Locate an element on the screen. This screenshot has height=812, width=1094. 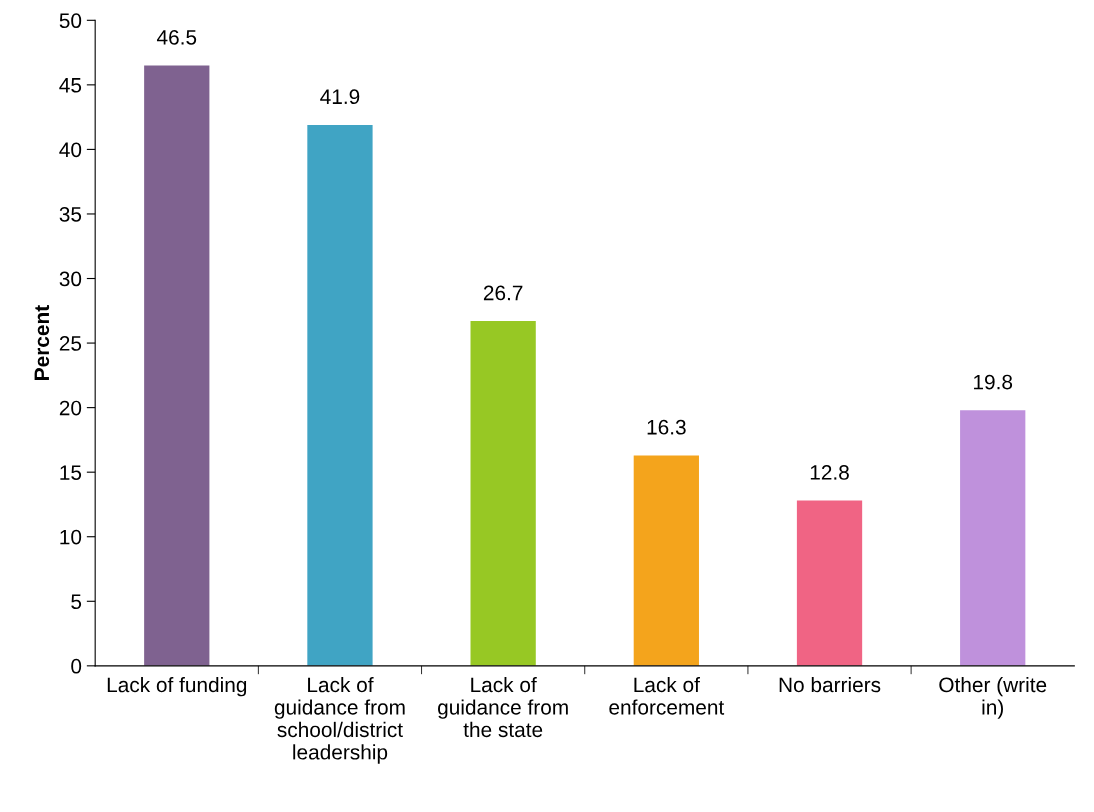
data-label: 16.3 is located at coordinates (666, 427).